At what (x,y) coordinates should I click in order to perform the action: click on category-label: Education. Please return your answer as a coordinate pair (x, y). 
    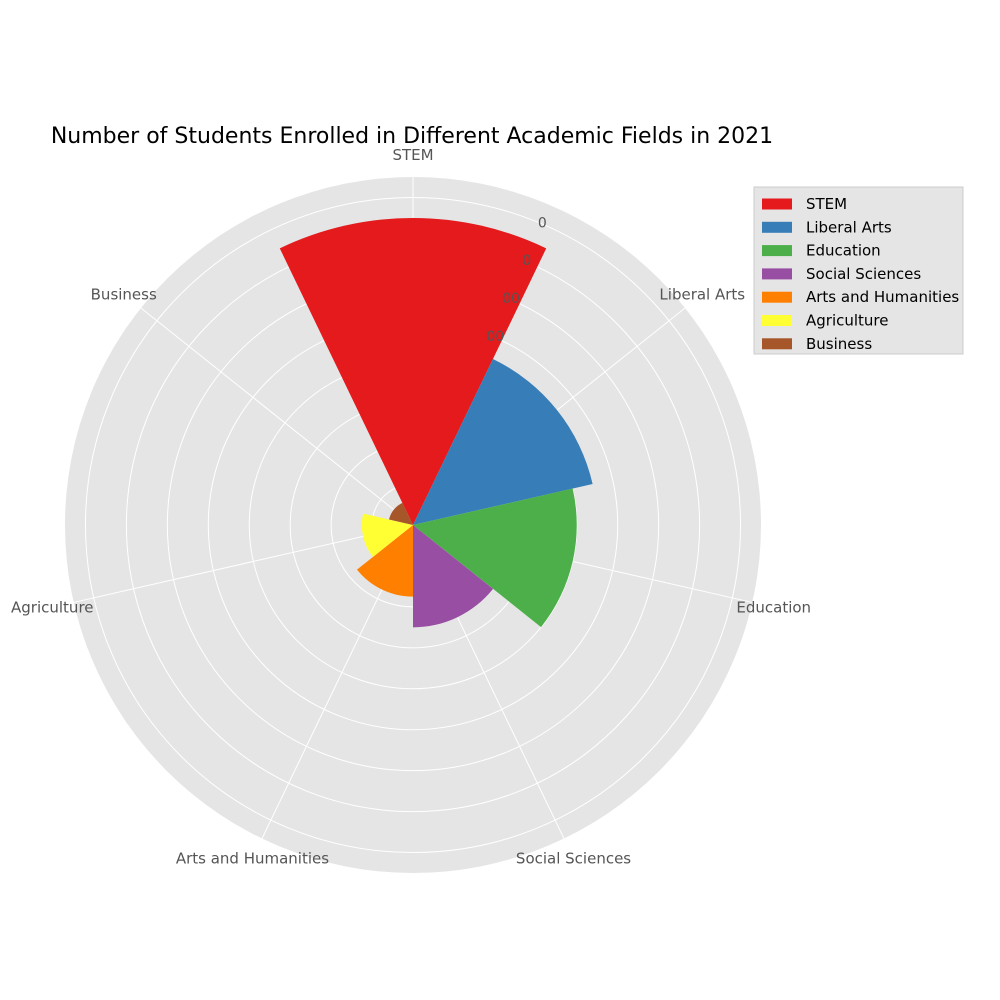
    Looking at the image, I should click on (773, 607).